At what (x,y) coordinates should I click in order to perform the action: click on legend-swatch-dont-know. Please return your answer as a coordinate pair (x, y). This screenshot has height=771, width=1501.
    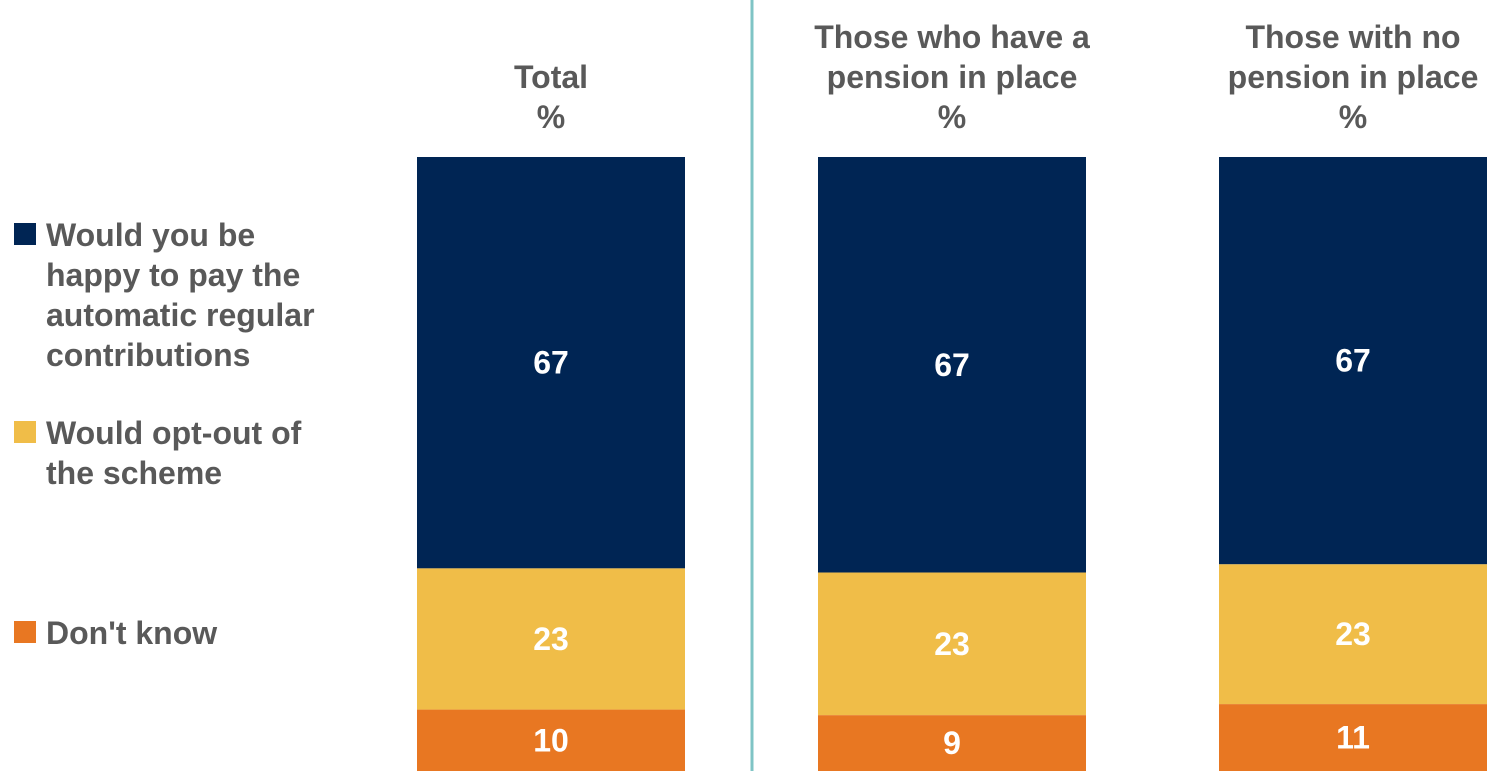
    Looking at the image, I should click on (25, 632).